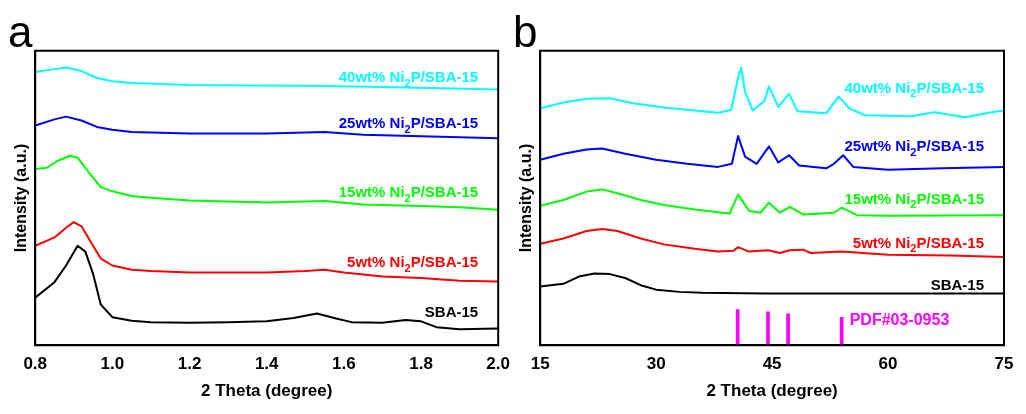 The height and width of the screenshot is (414, 1026). What do you see at coordinates (189, 364) in the screenshot?
I see `x-tick-label: 1.2` at bounding box center [189, 364].